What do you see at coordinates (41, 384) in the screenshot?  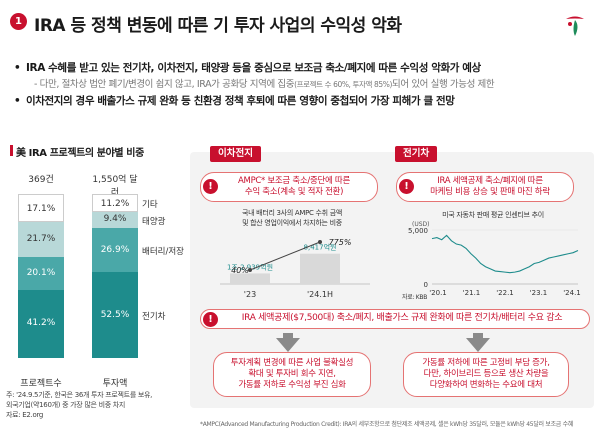 I see `bar-category-label: 프로젝트수` at bounding box center [41, 384].